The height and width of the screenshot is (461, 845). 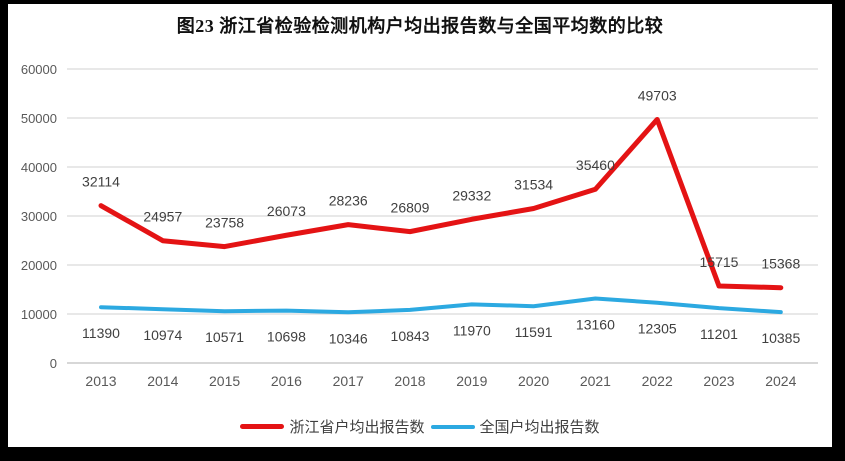 I want to click on legend-label-national: 全国户均出报告数, so click(x=539, y=427).